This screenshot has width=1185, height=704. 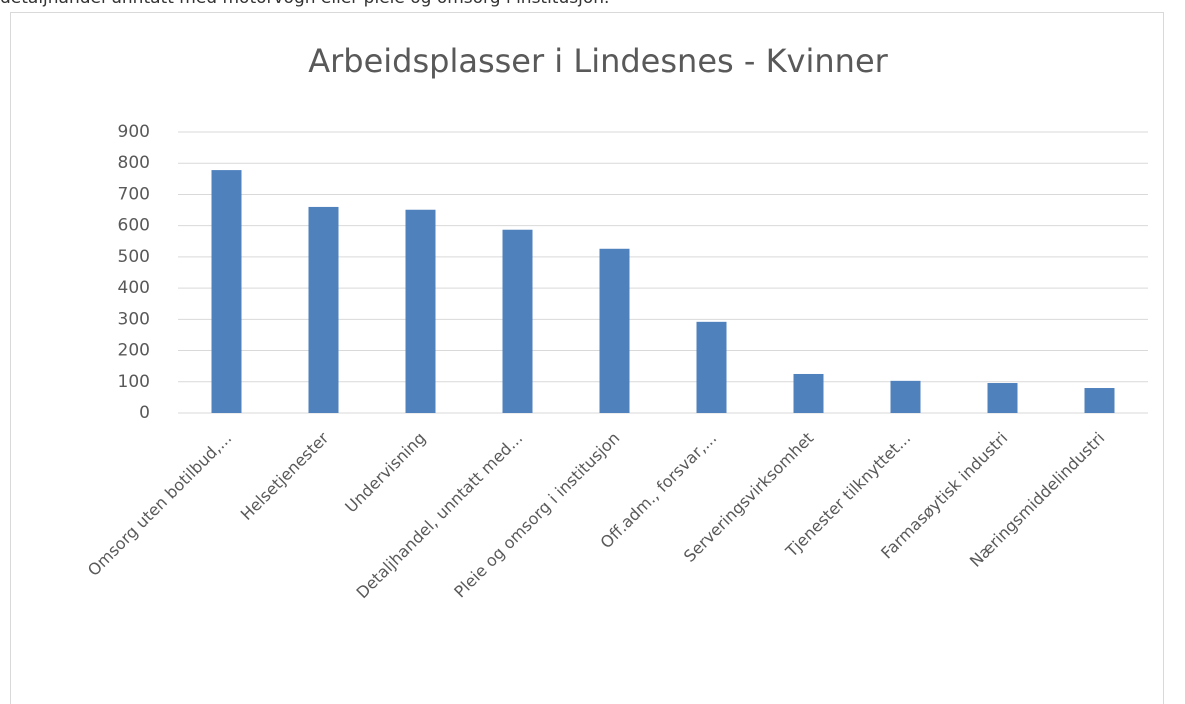 I want to click on y-tick-label: 700, so click(x=134, y=194).